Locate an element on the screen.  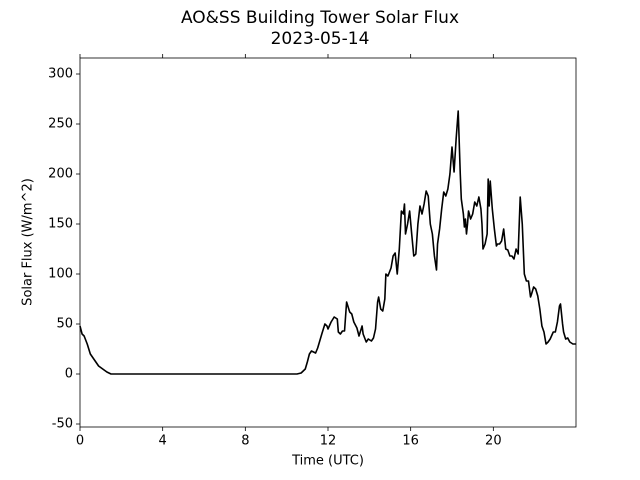
y-tick-label: -50 is located at coordinates (62, 424).